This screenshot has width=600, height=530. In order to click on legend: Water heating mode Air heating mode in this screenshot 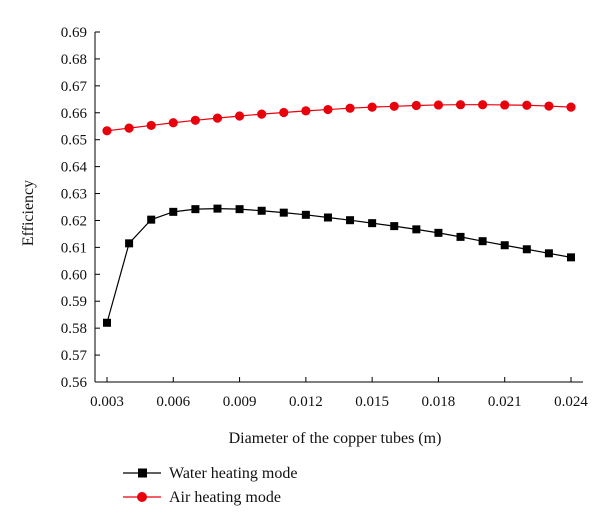, I will do `click(210, 485)`.